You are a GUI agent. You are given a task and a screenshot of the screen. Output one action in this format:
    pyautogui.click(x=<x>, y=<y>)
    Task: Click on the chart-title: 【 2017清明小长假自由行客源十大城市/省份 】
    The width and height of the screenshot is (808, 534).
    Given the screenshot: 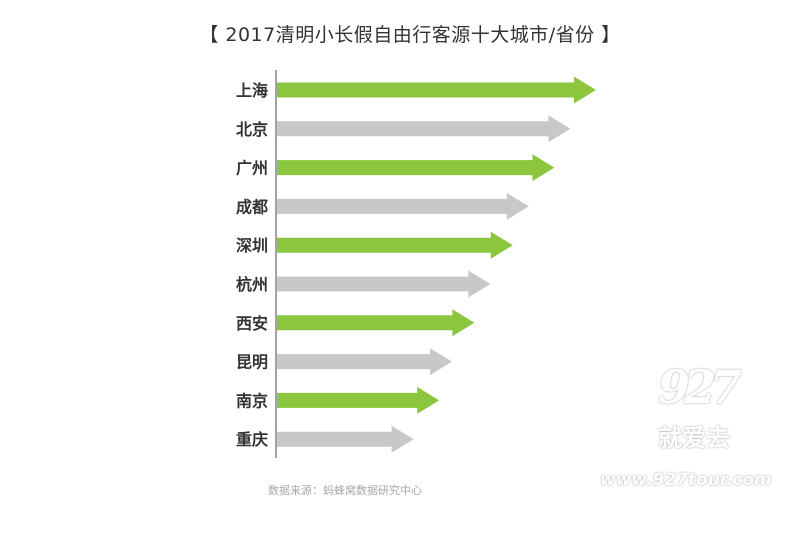 What is the action you would take?
    pyautogui.click(x=410, y=35)
    